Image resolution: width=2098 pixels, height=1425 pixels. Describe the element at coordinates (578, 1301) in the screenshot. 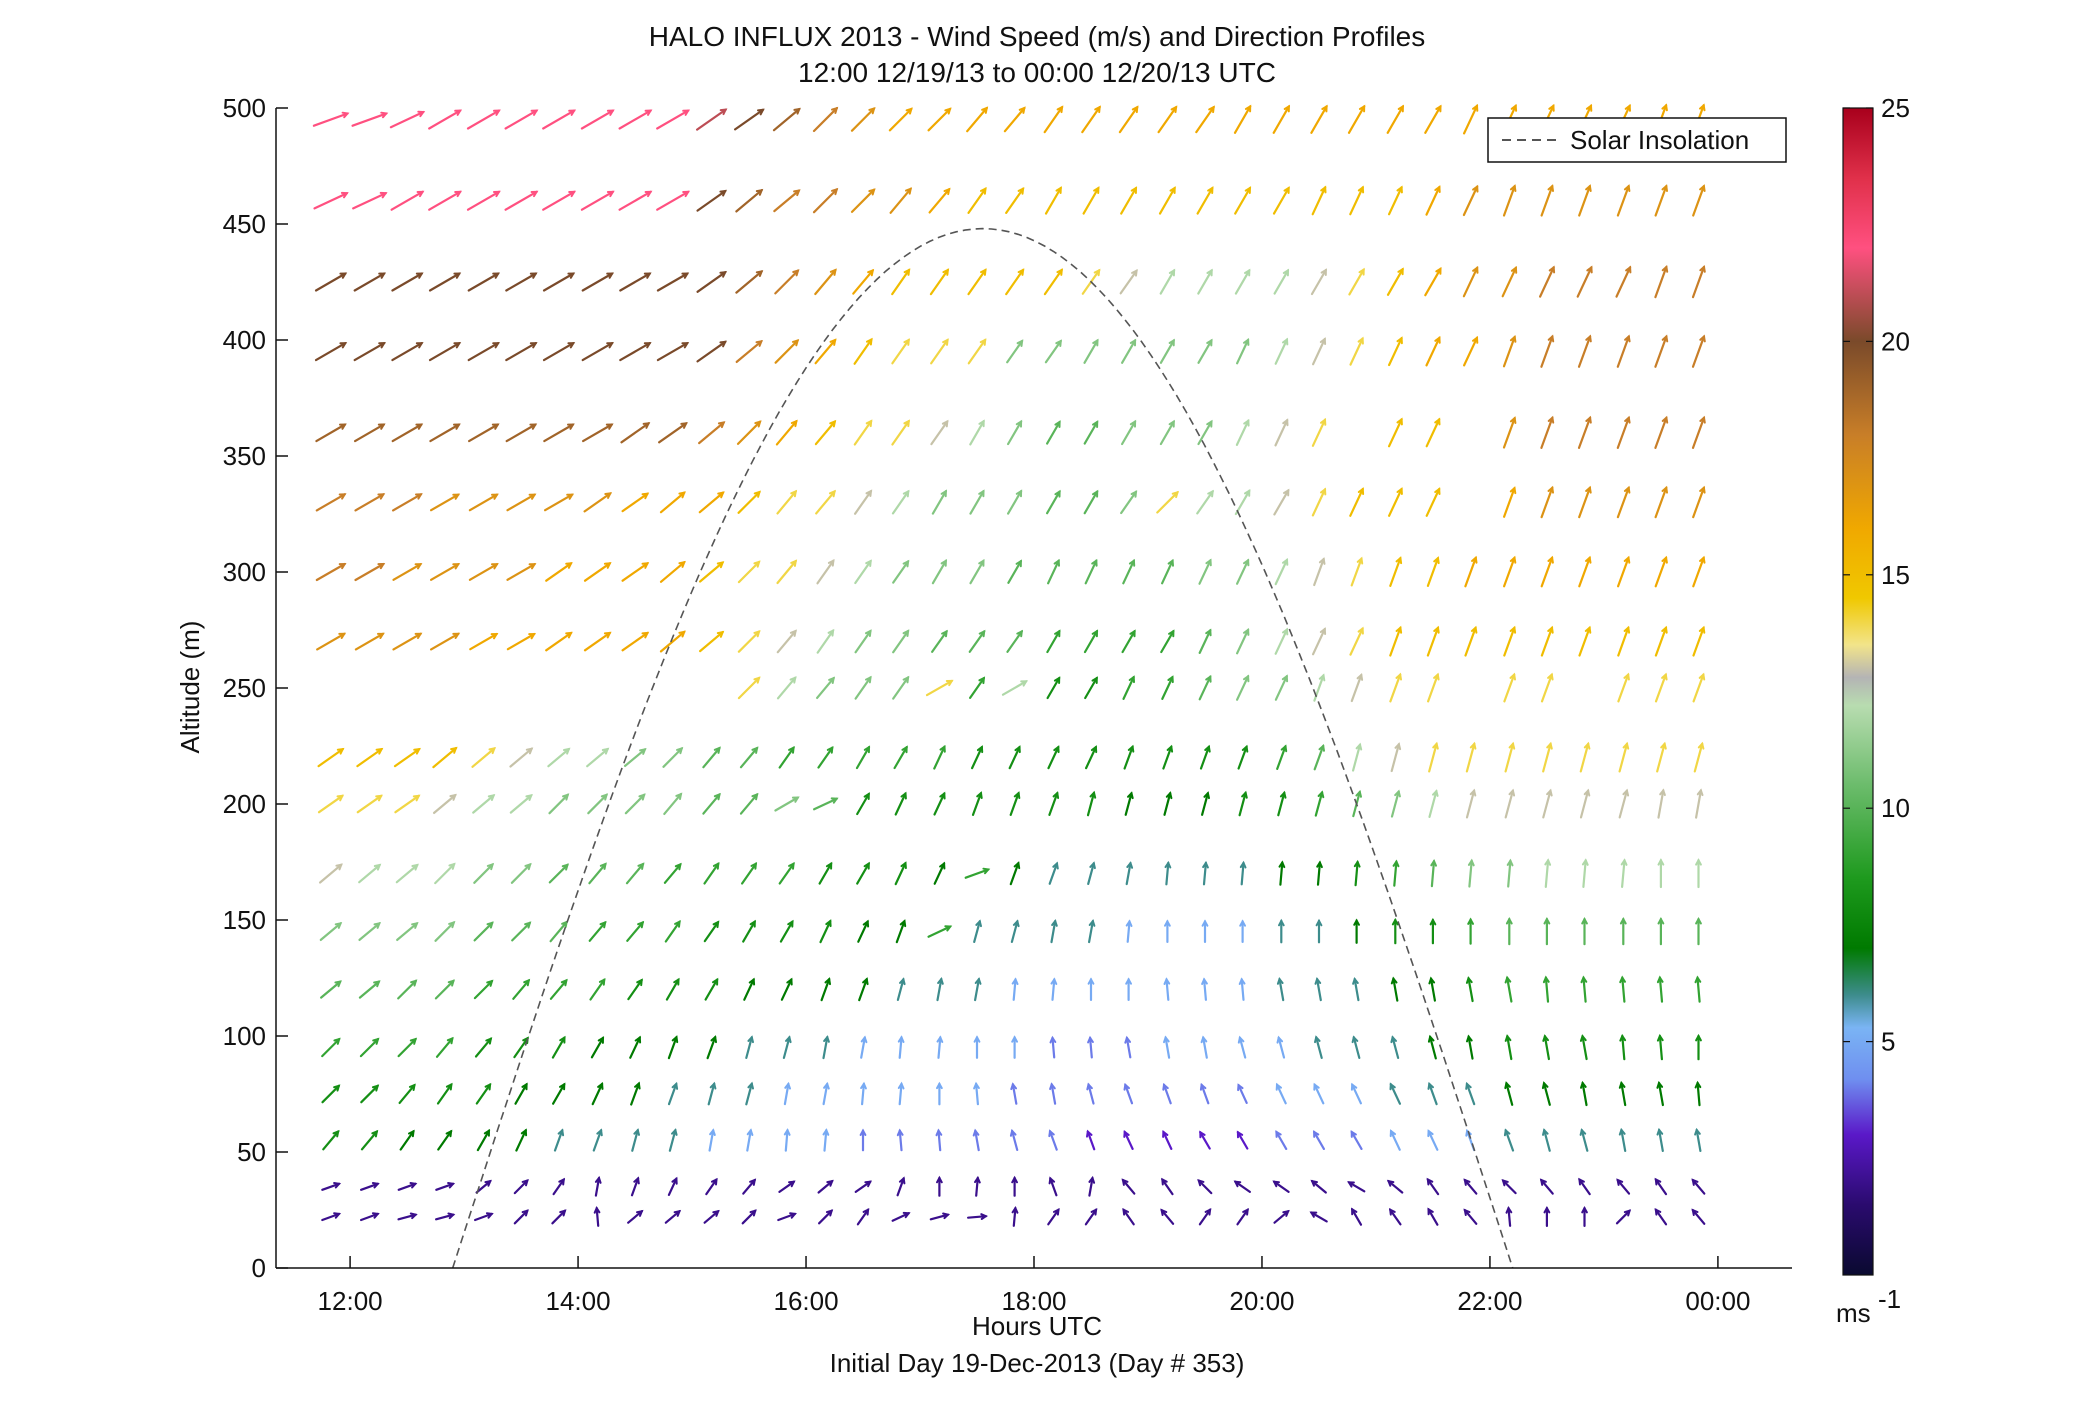

I see `x-tick-label: 14:00` at that location.